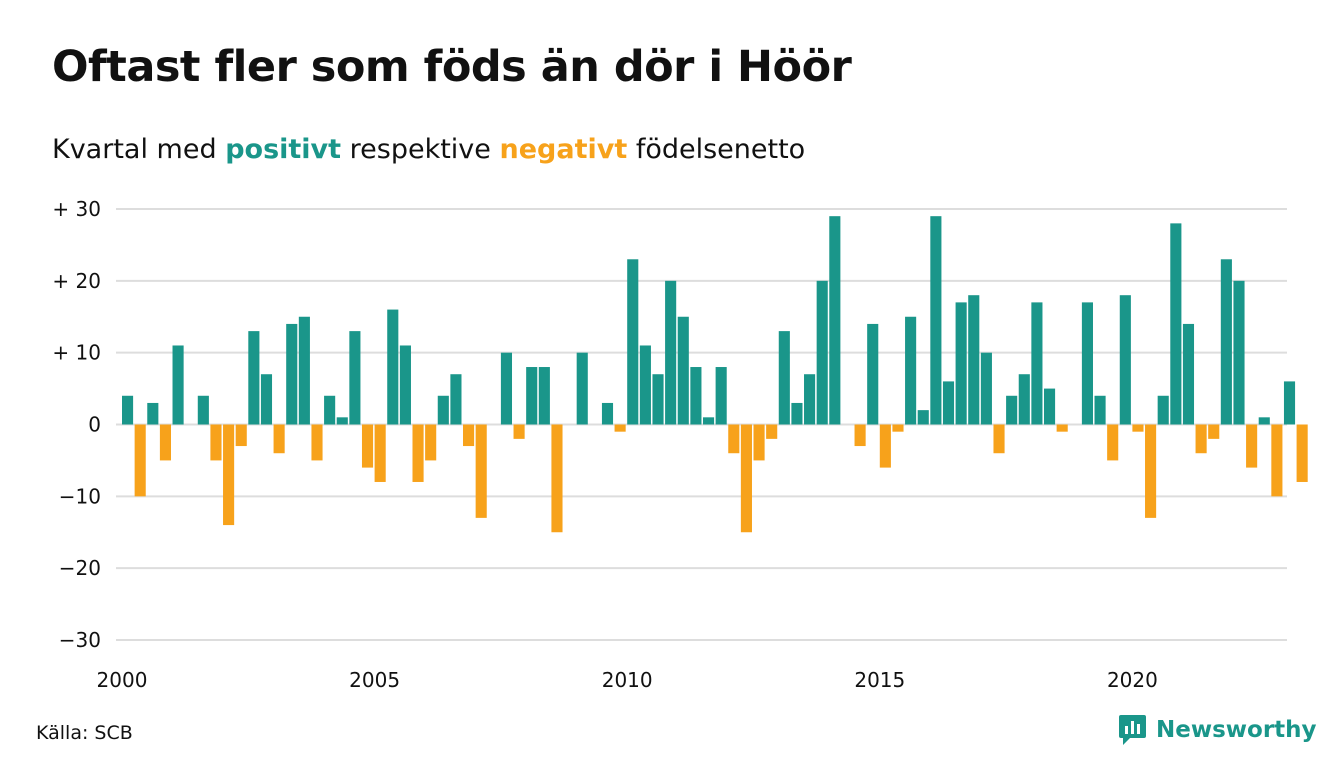 The image size is (1340, 780). What do you see at coordinates (122, 680) in the screenshot?
I see `x-tick-label: 2000` at bounding box center [122, 680].